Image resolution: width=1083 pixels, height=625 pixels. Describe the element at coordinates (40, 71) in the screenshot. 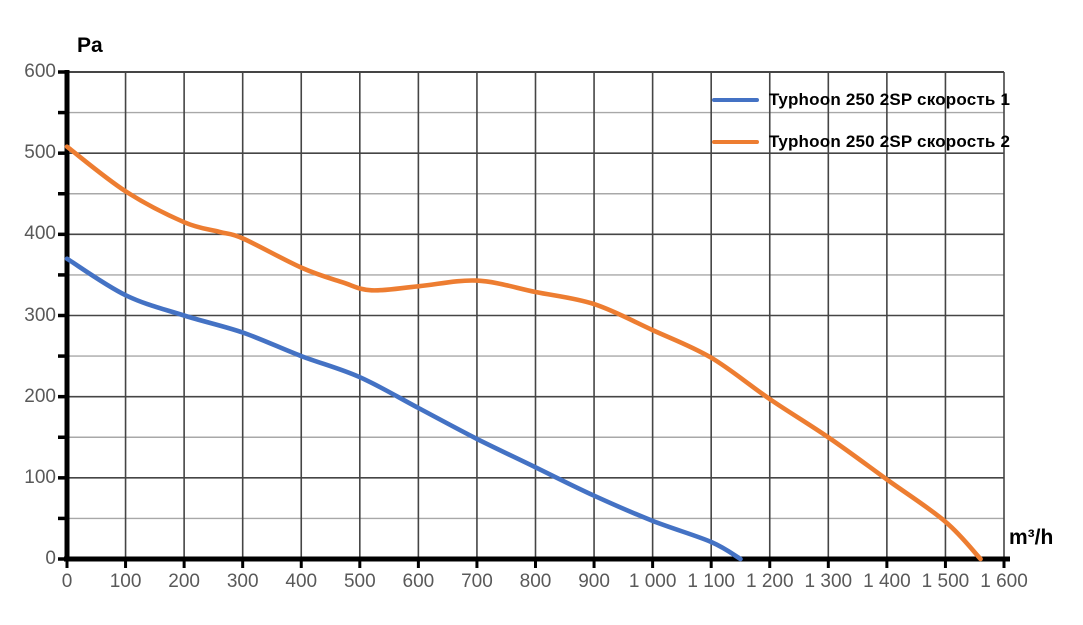

I see `y-tick-label: 600` at that location.